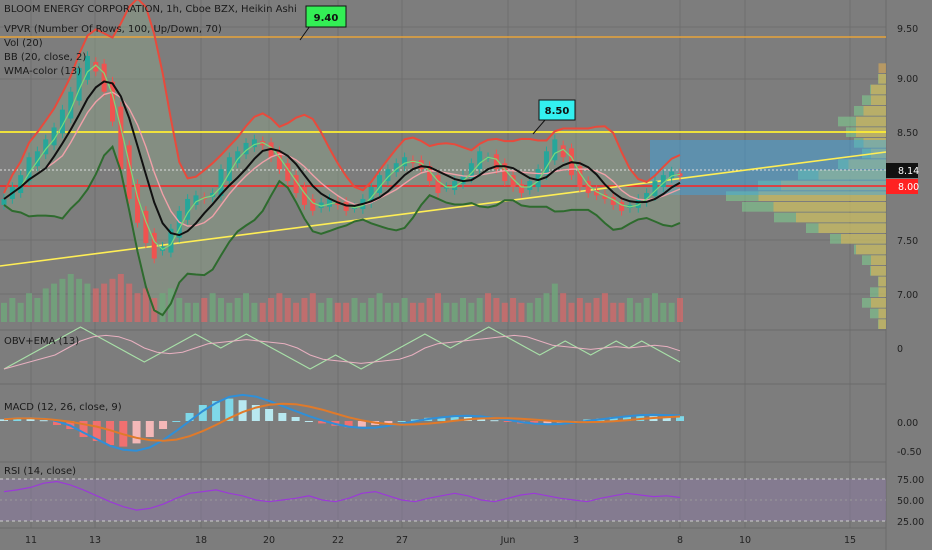 The width and height of the screenshot is (932, 550). What do you see at coordinates (45, 57) in the screenshot?
I see `indicator-bb: BB (20, close, 2)` at bounding box center [45, 57].